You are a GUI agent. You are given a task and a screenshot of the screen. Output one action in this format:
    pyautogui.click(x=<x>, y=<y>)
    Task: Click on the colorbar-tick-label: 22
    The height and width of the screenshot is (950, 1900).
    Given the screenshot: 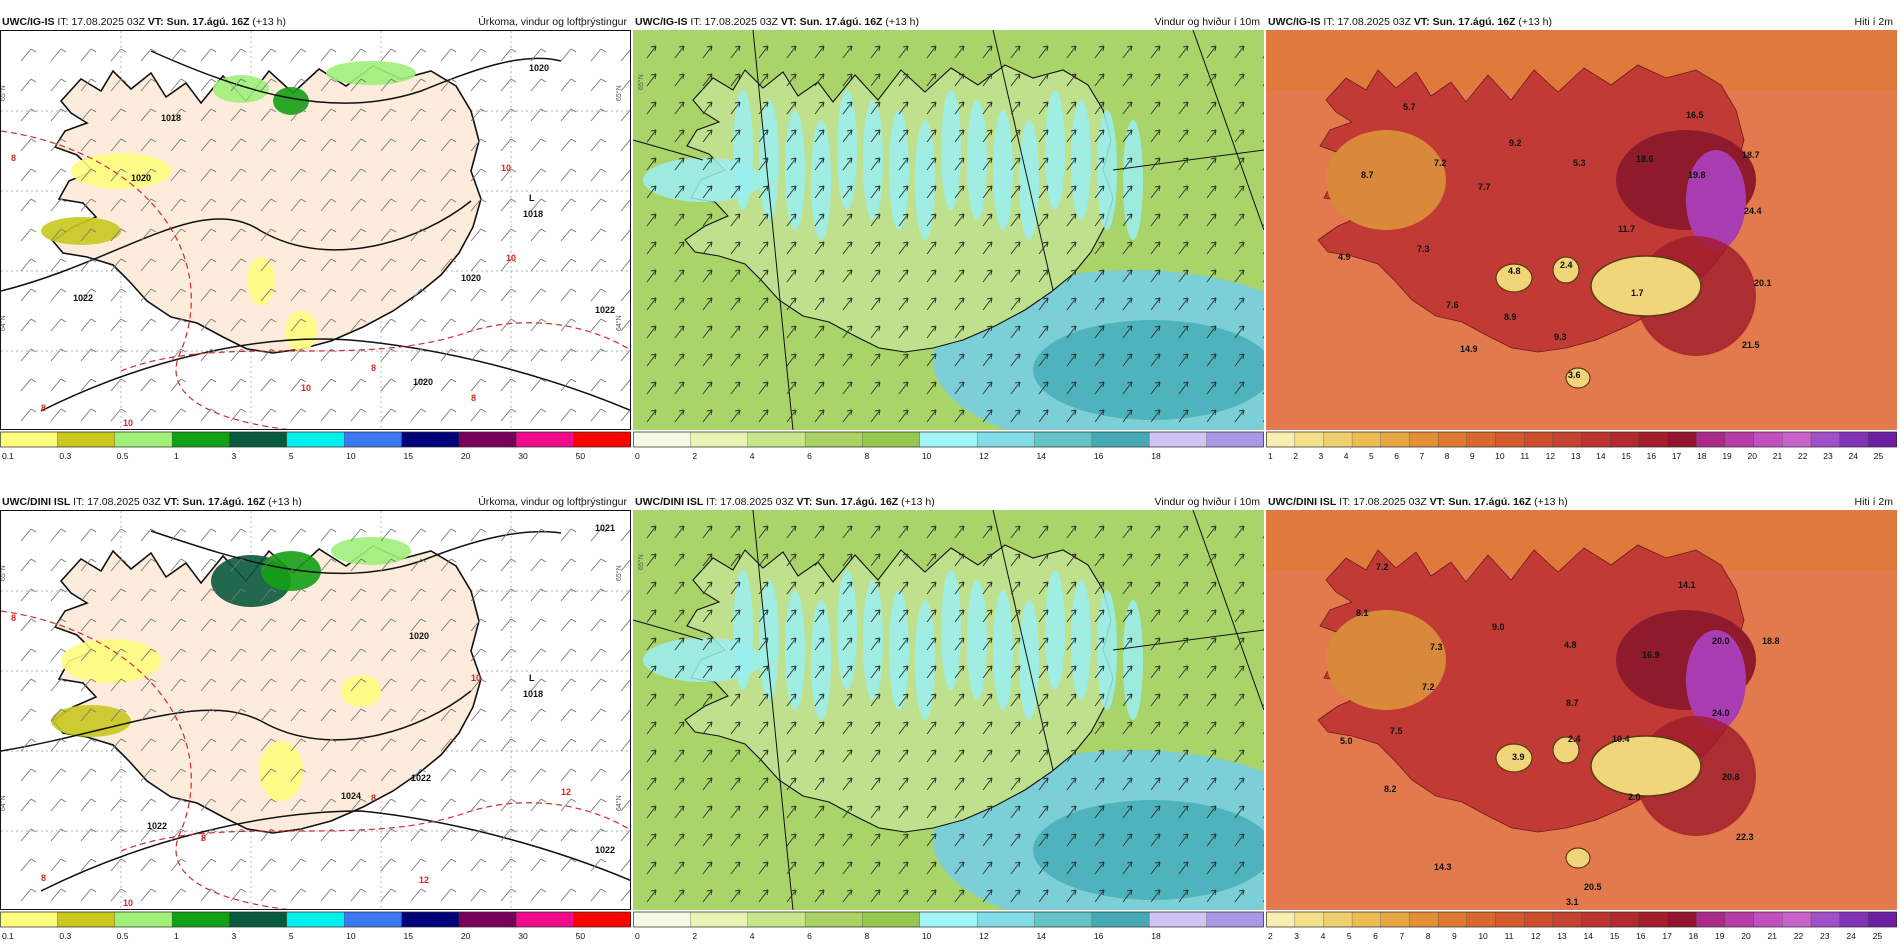 What is the action you would take?
    pyautogui.click(x=1799, y=936)
    